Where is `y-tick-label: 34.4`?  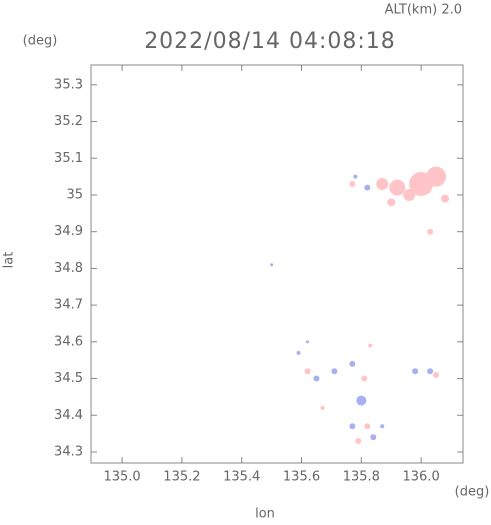
y-tick-label: 34.4 is located at coordinates (68, 415).